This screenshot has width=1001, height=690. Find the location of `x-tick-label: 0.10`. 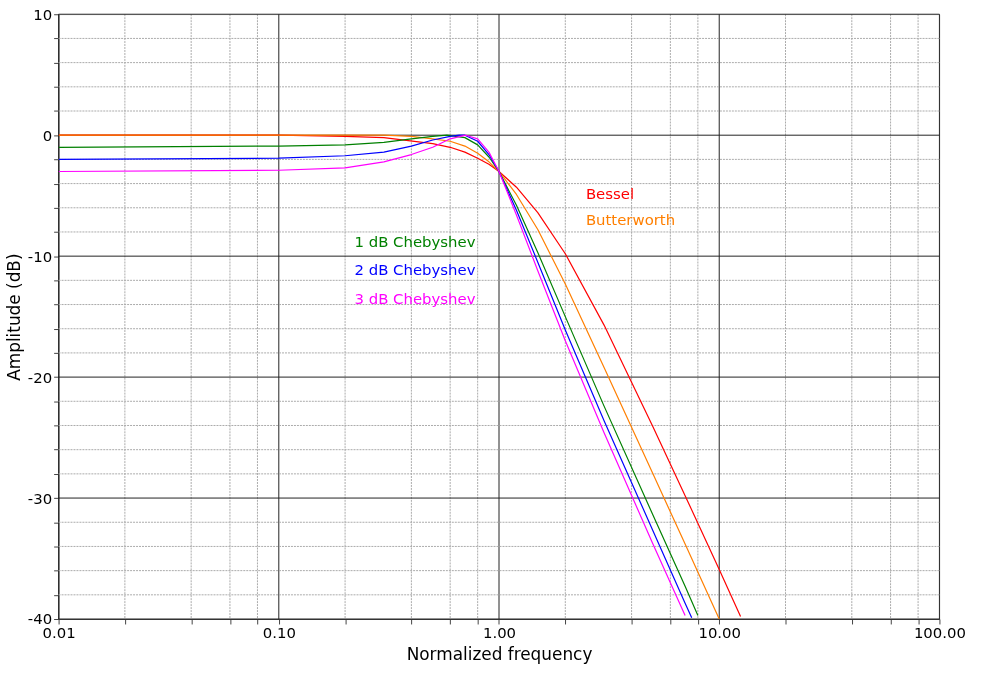

x-tick-label: 0.10 is located at coordinates (279, 633).